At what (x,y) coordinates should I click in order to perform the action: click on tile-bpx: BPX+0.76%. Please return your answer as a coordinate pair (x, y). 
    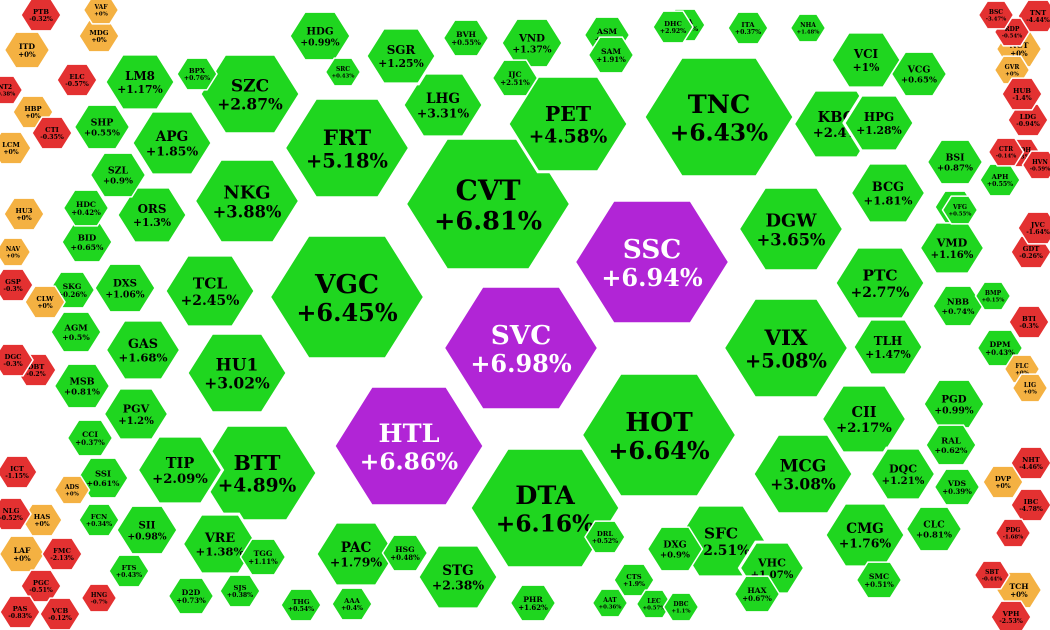
    Looking at the image, I should click on (197, 74).